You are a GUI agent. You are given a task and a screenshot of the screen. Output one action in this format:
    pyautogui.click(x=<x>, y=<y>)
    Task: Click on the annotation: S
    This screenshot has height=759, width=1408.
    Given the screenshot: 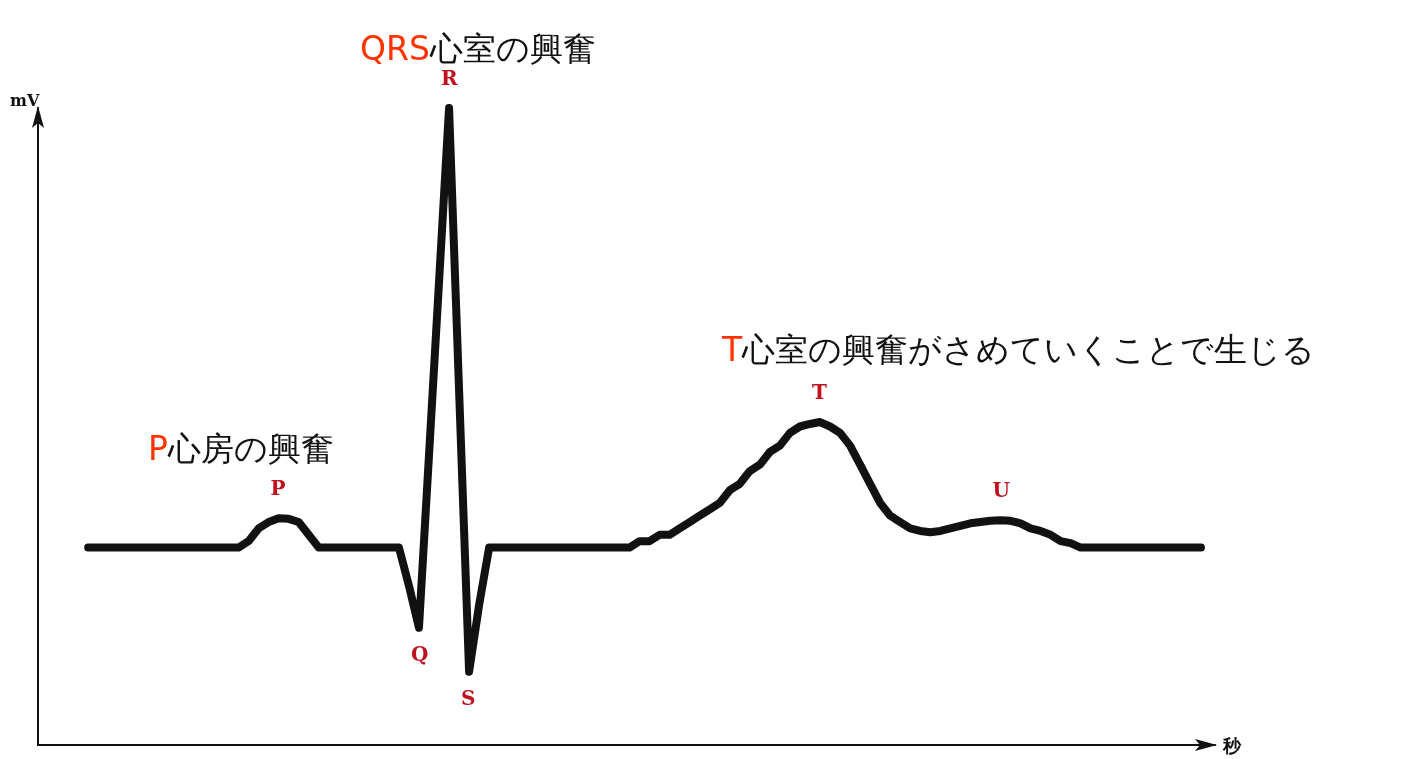 What is the action you would take?
    pyautogui.click(x=468, y=697)
    